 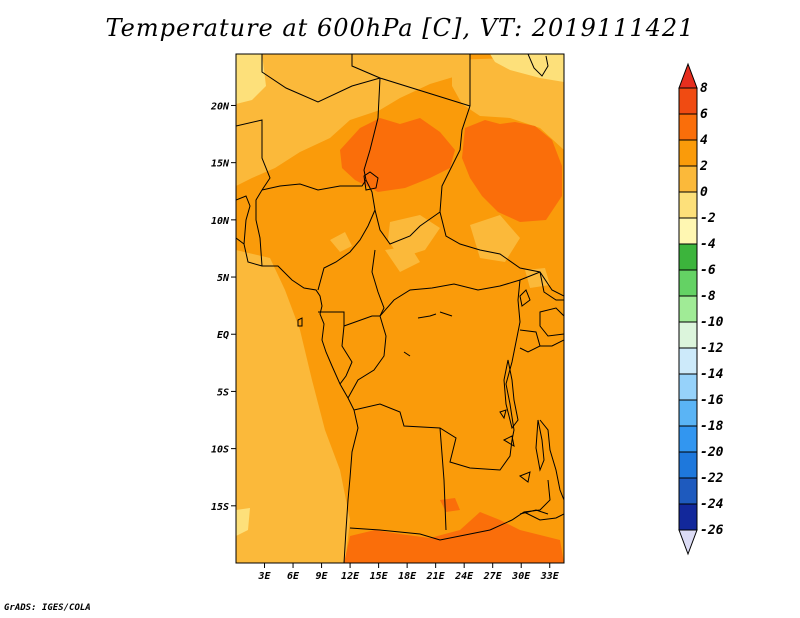 I want to click on border-niger-nigeria, so click(x=314, y=185).